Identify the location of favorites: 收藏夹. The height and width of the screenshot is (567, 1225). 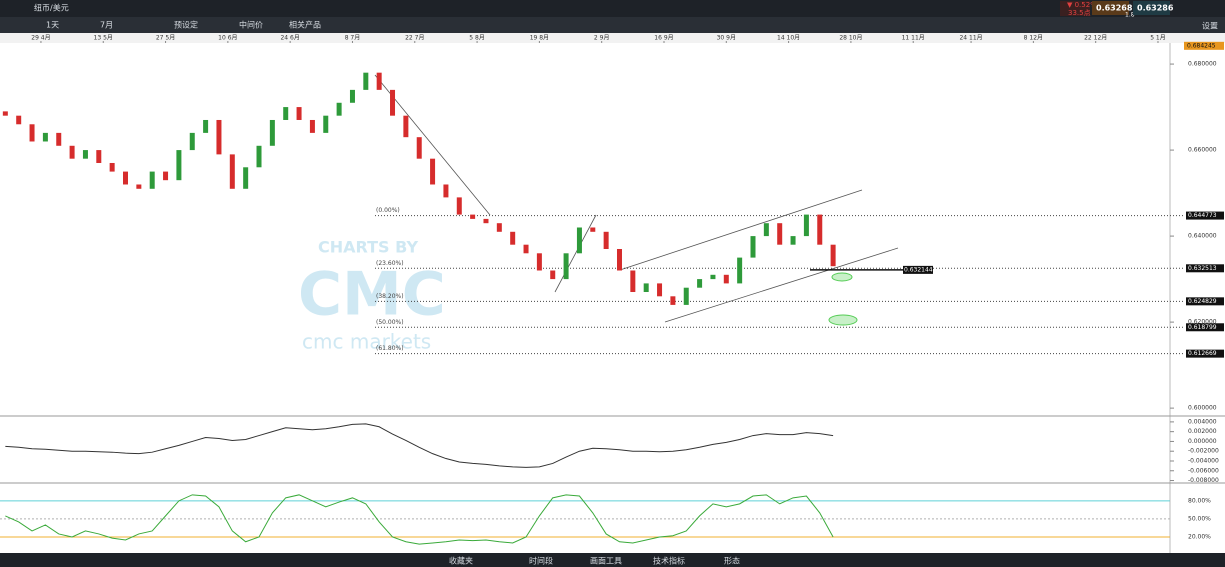
(461, 561).